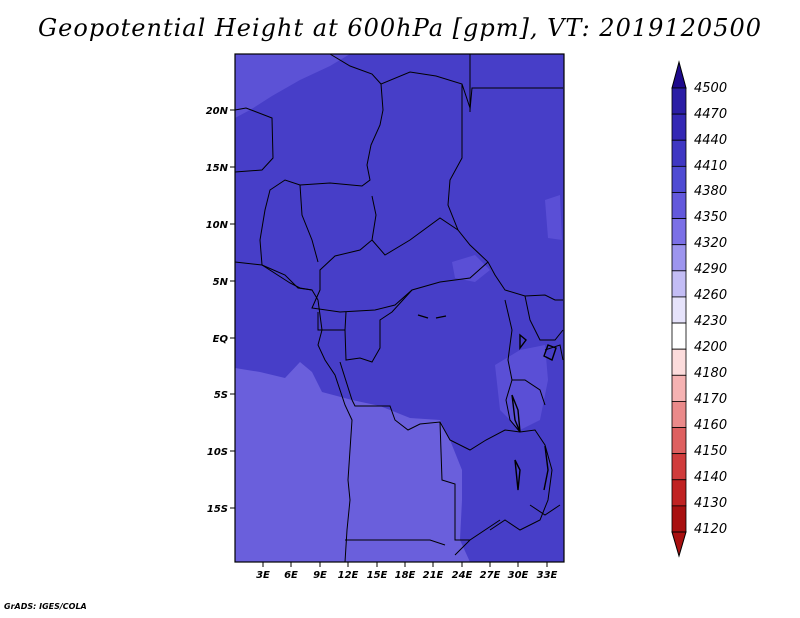 Image resolution: width=800 pixels, height=618 pixels. Describe the element at coordinates (710, 451) in the screenshot. I see `colorbar-label-4150: 4150` at that location.